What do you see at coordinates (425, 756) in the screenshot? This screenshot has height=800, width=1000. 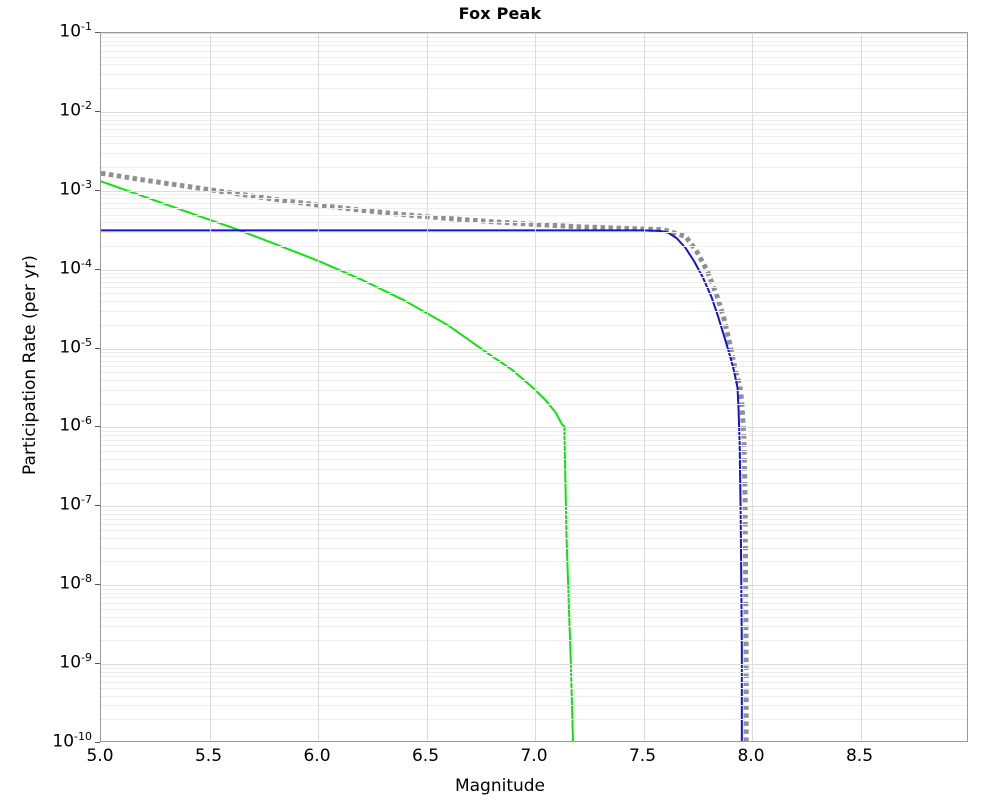 I see `x-tick-label: 6.5` at bounding box center [425, 756].